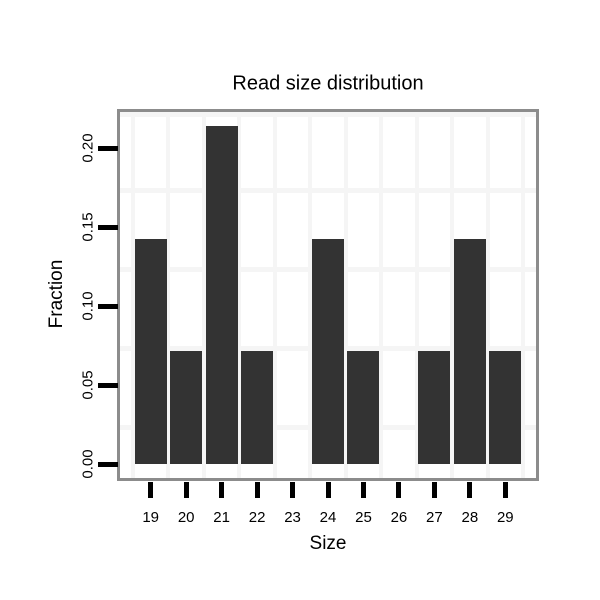 This screenshot has width=600, height=600. Describe the element at coordinates (257, 517) in the screenshot. I see `x-tick-label: 22` at that location.